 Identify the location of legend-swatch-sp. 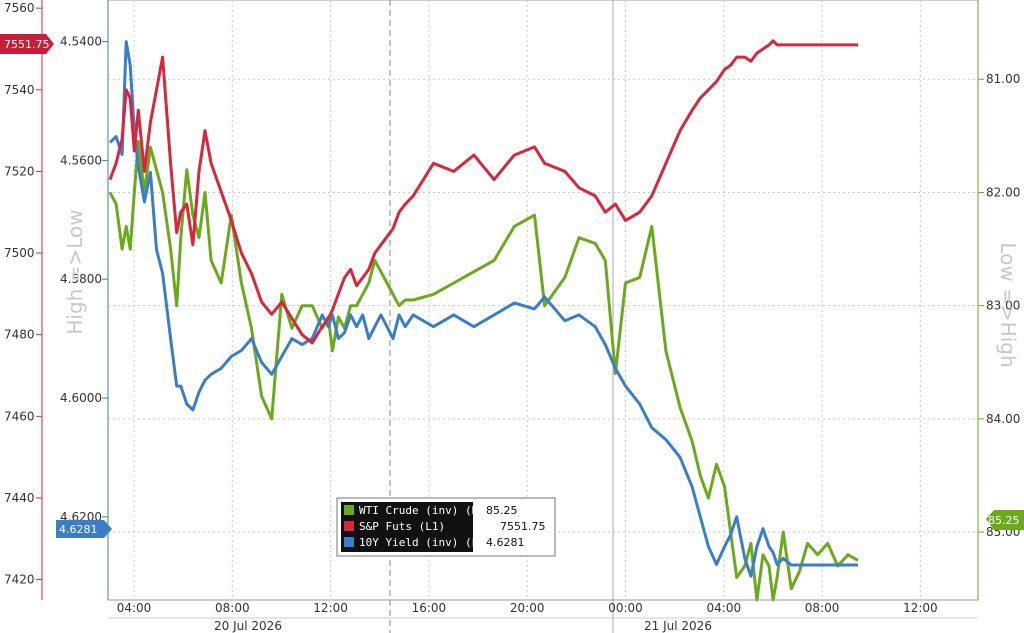
(349, 526).